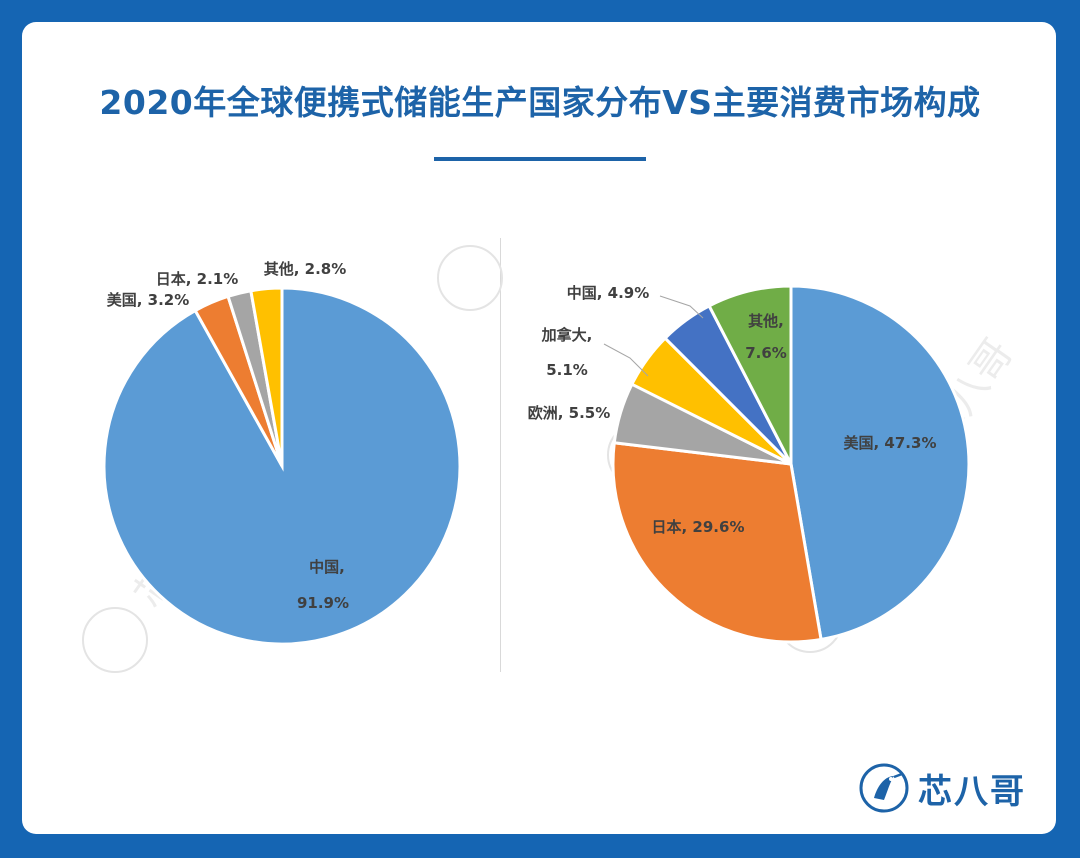  What do you see at coordinates (323, 603) in the screenshot?
I see `pie1-value-china: 91.9%` at bounding box center [323, 603].